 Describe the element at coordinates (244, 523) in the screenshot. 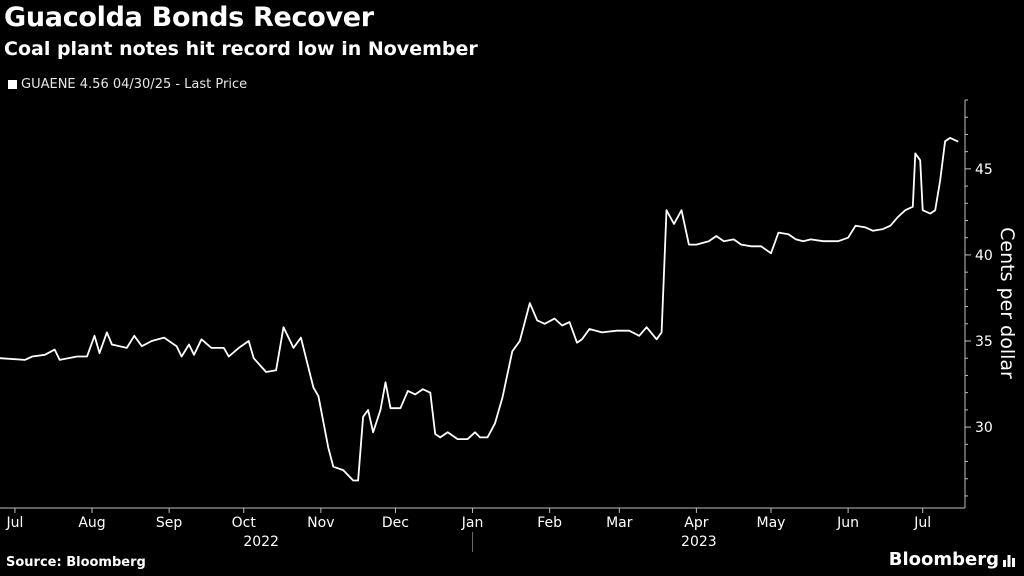

I see `x-tick-label: Oct` at that location.